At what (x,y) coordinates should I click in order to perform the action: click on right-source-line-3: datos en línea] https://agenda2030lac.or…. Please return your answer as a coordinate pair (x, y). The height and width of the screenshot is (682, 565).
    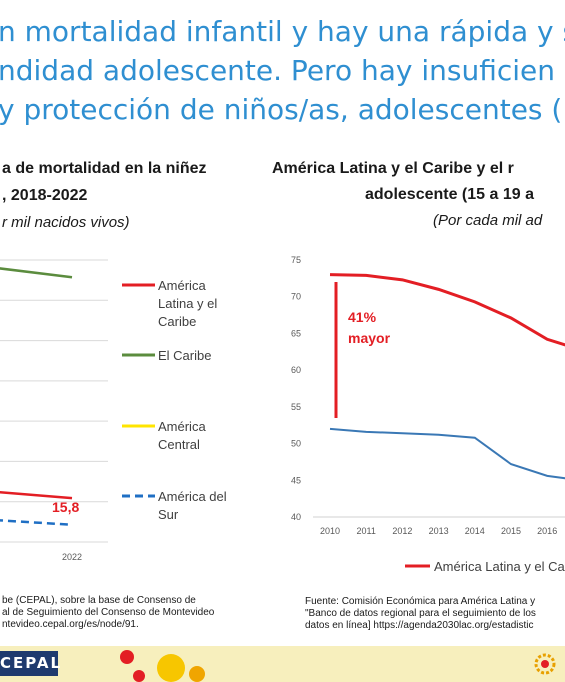
    Looking at the image, I should click on (419, 625).